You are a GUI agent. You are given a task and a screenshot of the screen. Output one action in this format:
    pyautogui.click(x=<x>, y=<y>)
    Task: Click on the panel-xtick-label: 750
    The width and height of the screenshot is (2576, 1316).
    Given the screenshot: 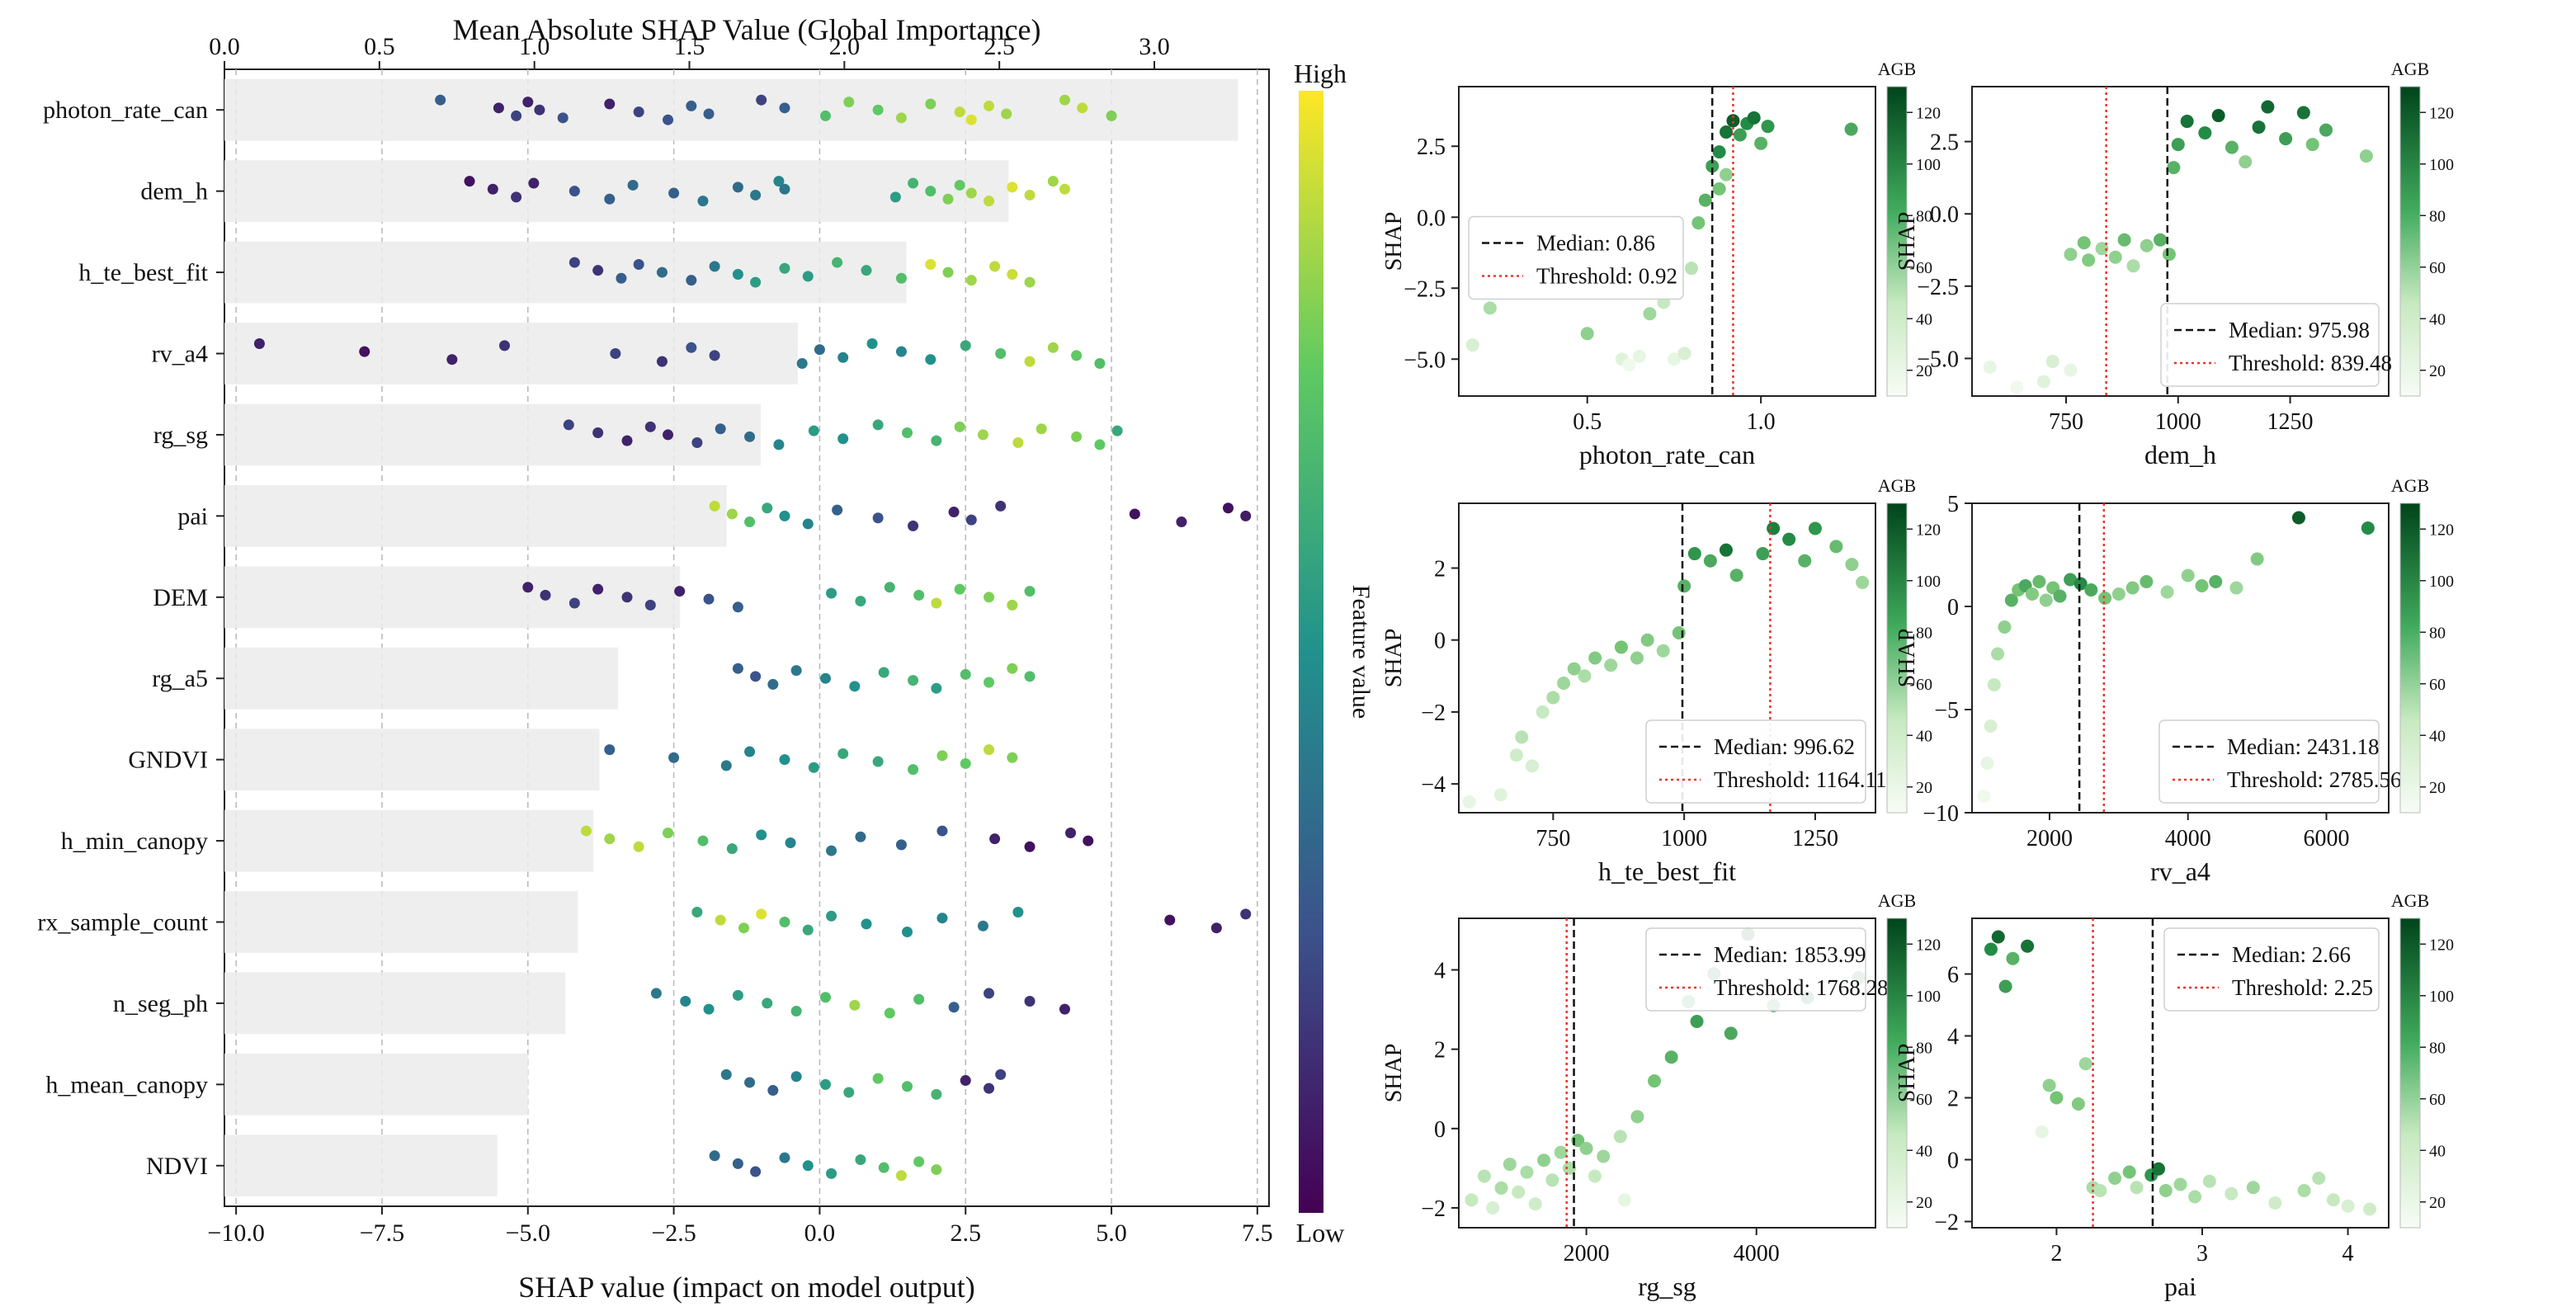 What is the action you would take?
    pyautogui.click(x=1553, y=838)
    